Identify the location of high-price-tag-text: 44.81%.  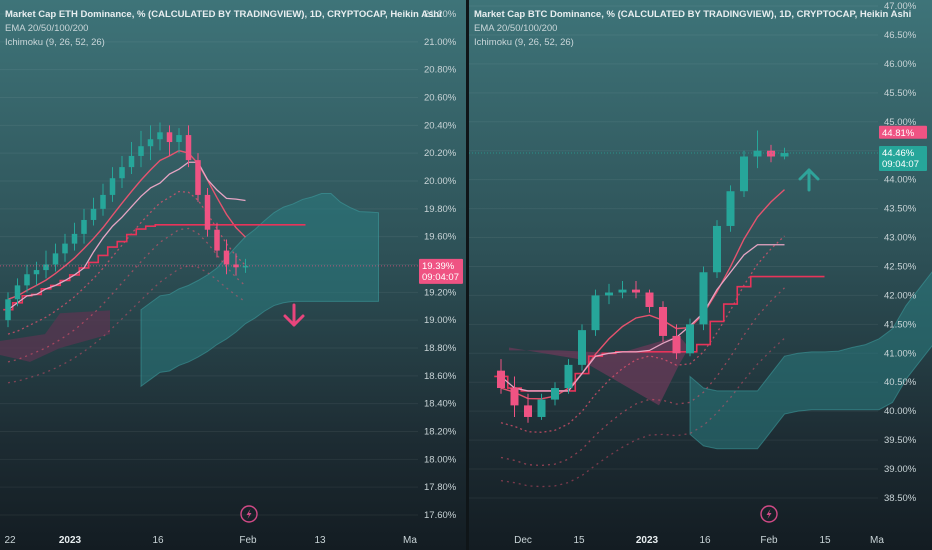
(898, 133).